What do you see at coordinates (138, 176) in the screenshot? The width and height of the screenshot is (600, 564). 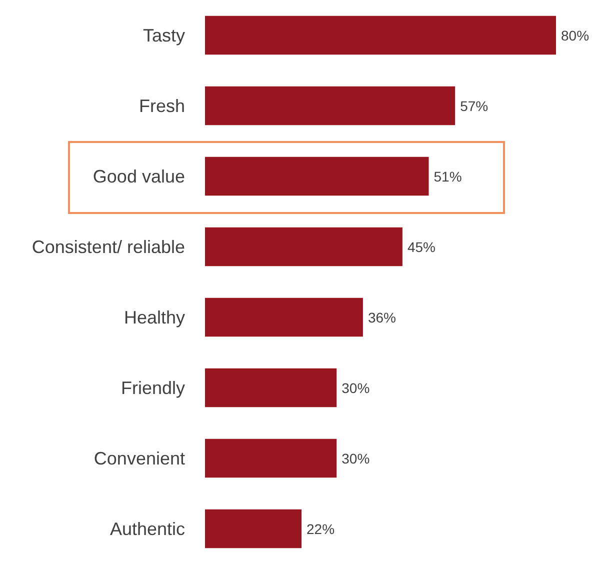 I see `y-tick-label: Good value` at bounding box center [138, 176].